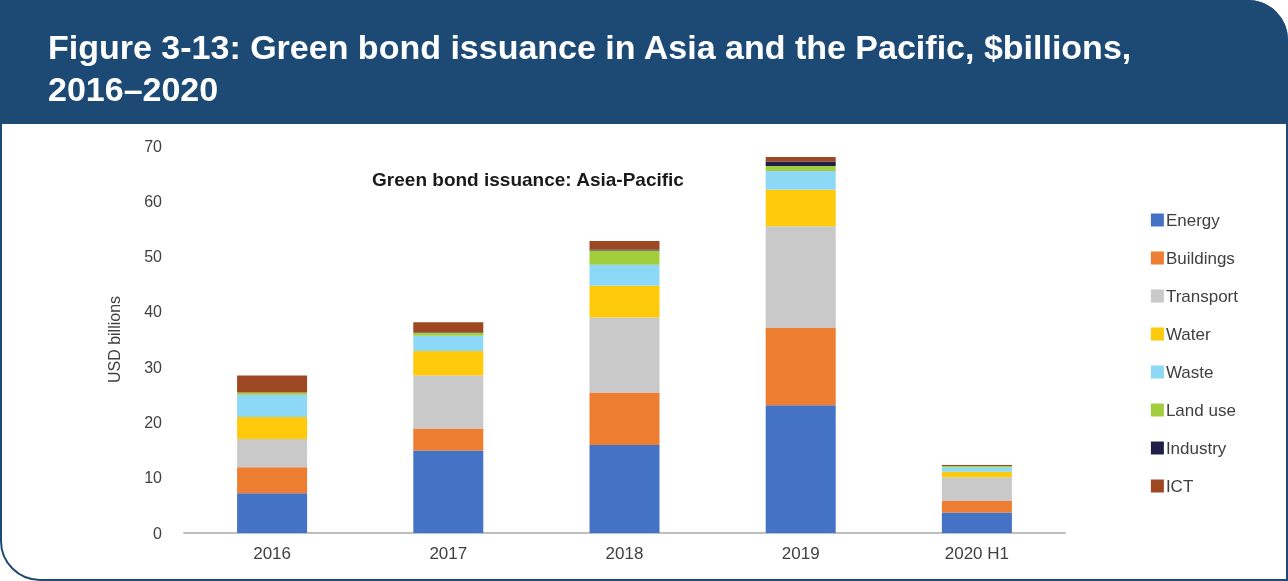 The image size is (1288, 581). I want to click on y-axis-title: USD billions, so click(114, 339).